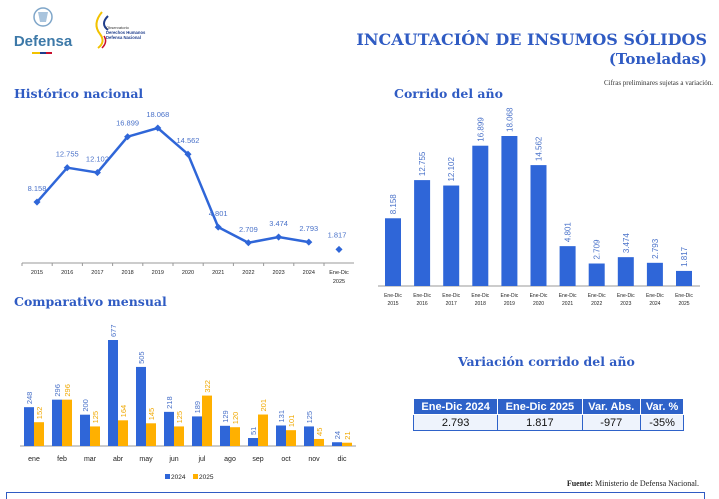  I want to click on preliminary-note: Cifras preliminares sujetas a variación., so click(658, 83).